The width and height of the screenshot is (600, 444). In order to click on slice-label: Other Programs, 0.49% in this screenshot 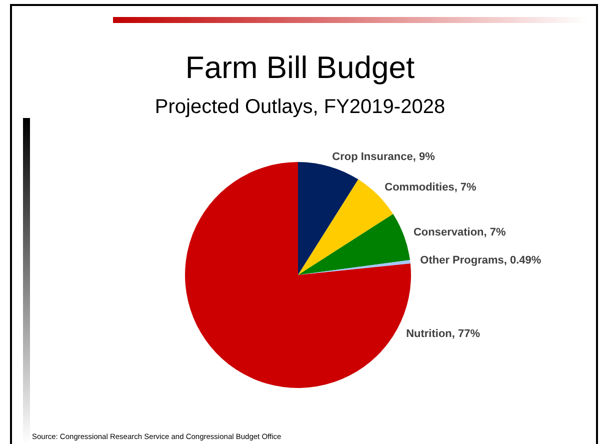, I will do `click(481, 260)`.